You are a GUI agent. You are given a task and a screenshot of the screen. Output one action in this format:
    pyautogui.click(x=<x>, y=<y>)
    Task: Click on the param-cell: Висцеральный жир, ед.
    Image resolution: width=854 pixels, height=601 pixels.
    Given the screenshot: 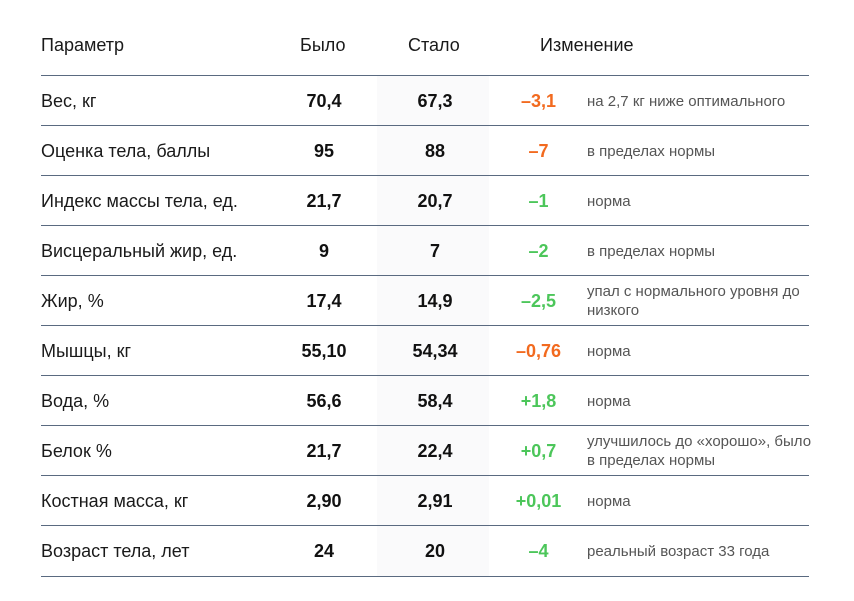 What is the action you would take?
    pyautogui.click(x=139, y=250)
    